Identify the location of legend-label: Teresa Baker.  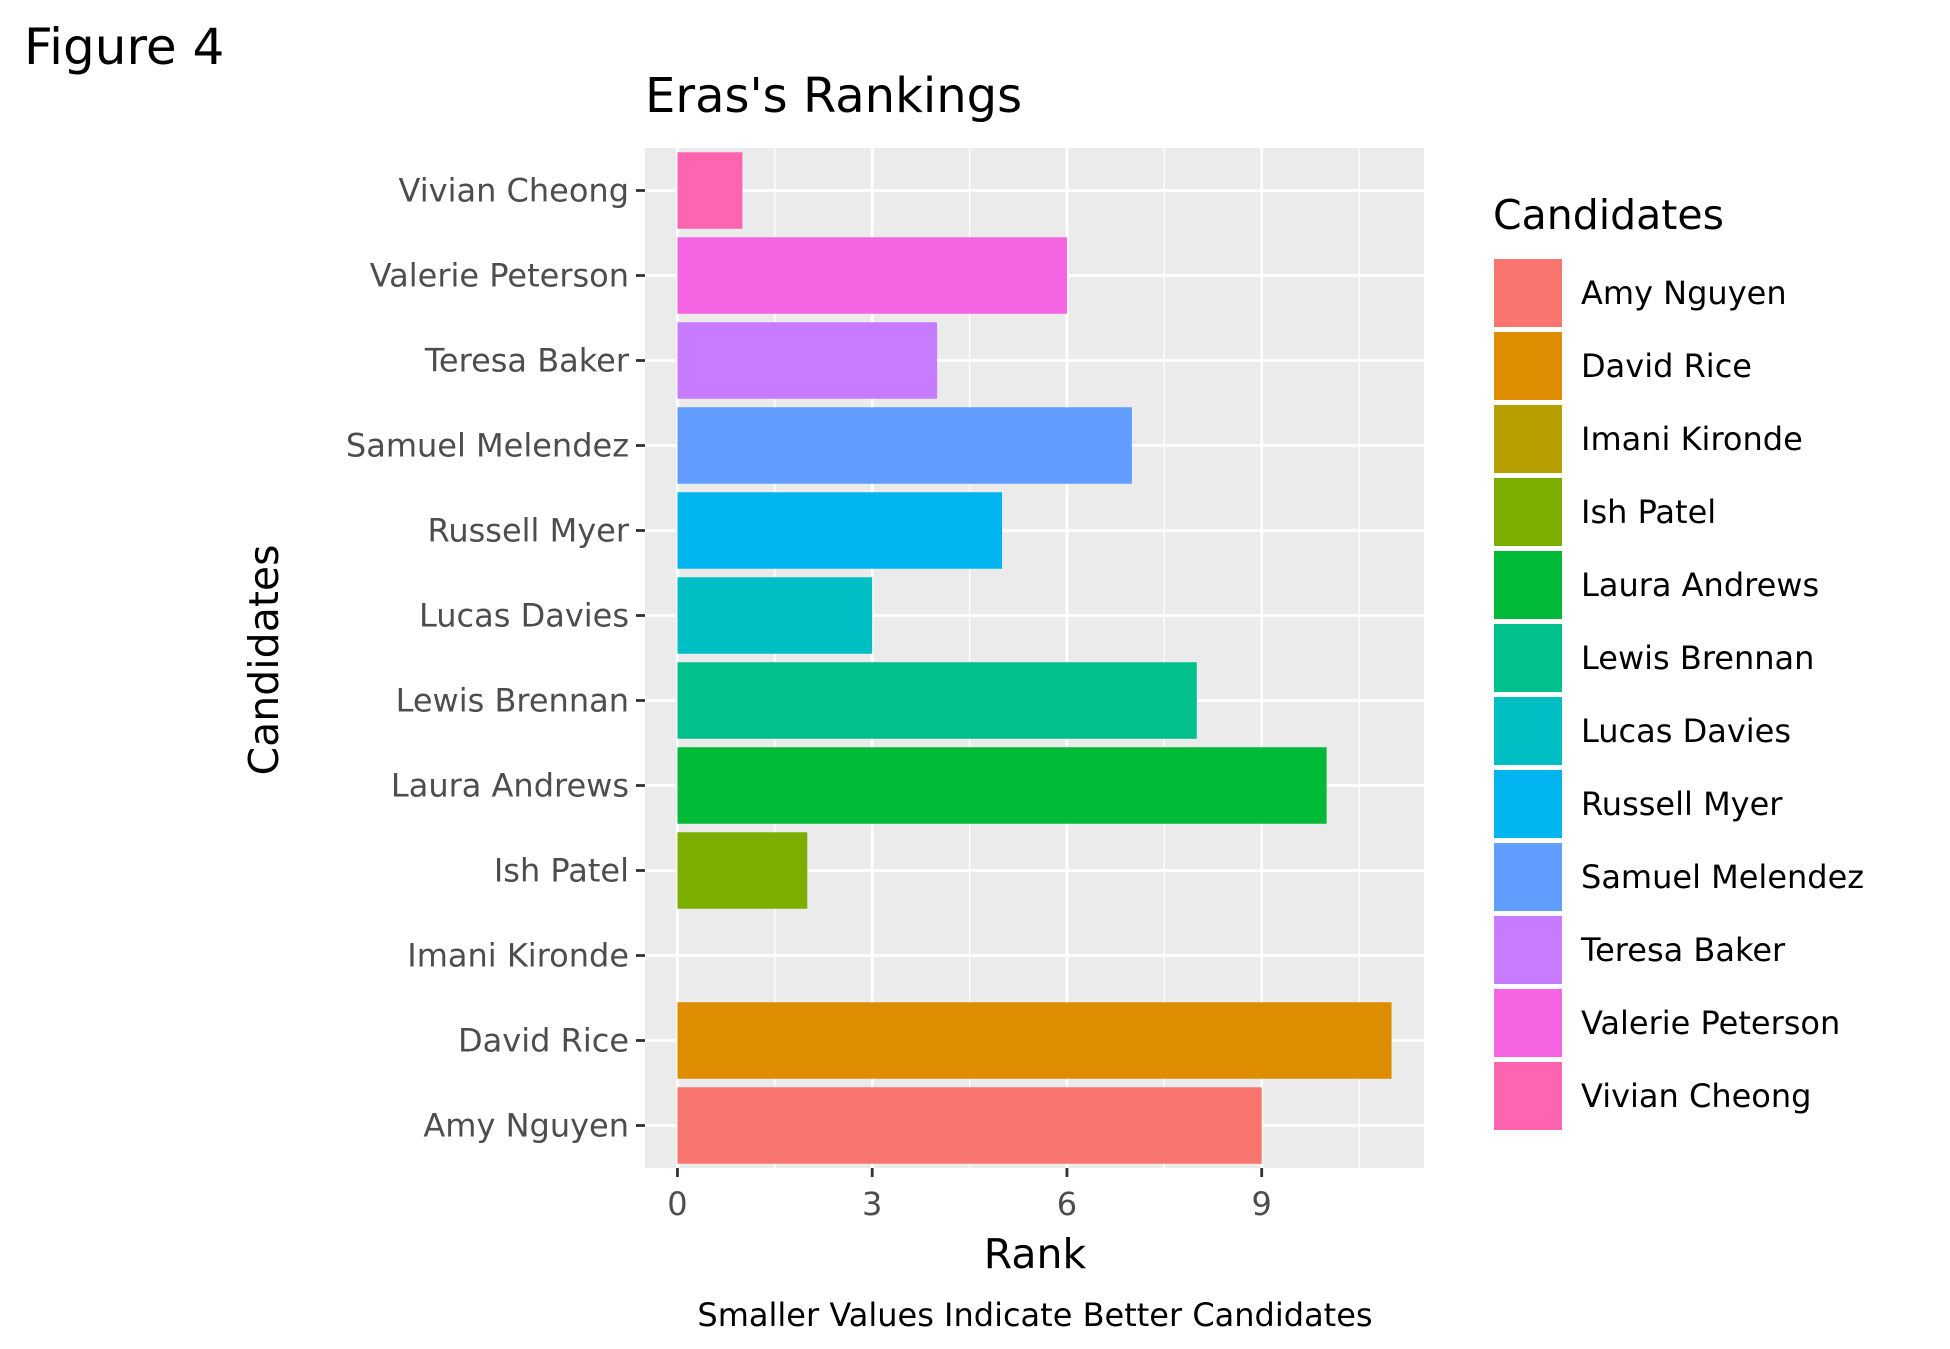
(1683, 950).